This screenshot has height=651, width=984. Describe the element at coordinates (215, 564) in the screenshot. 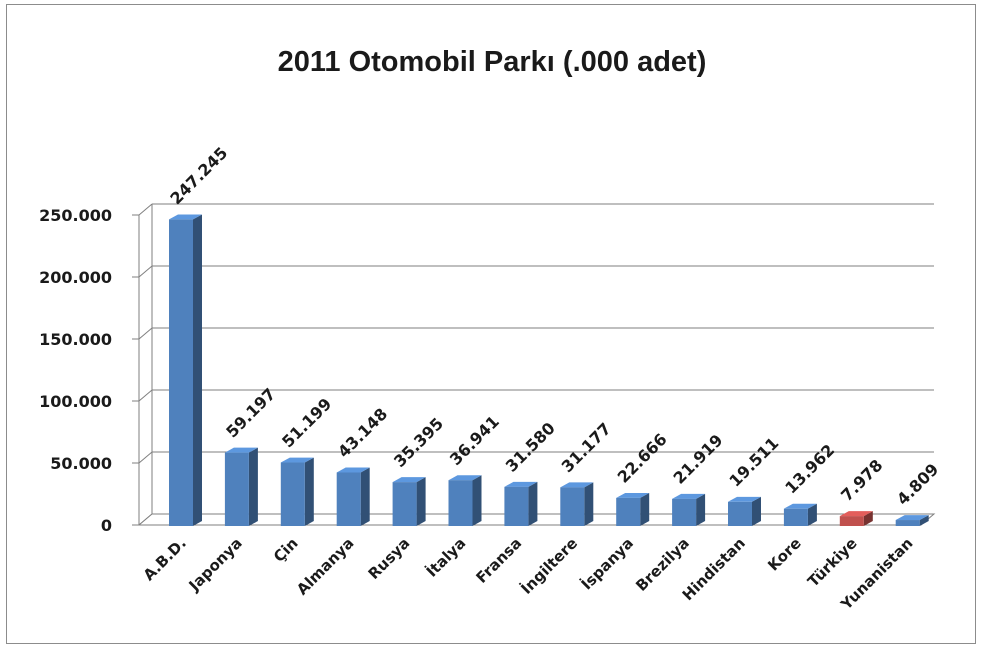

I see `x-tick-label: Japonya` at that location.